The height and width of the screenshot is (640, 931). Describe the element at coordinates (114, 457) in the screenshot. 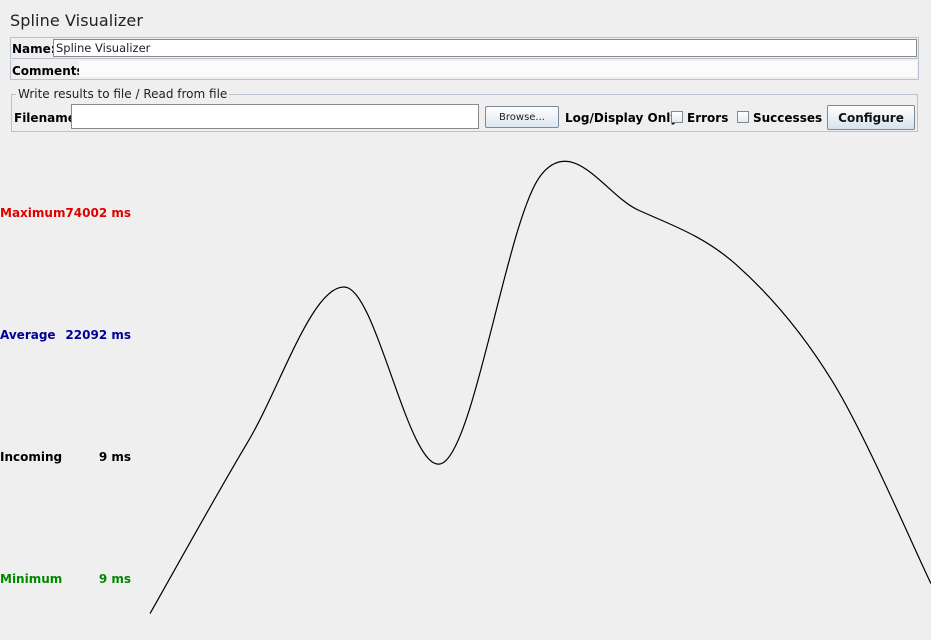

I see `incoming-value: 9 ms` at that location.